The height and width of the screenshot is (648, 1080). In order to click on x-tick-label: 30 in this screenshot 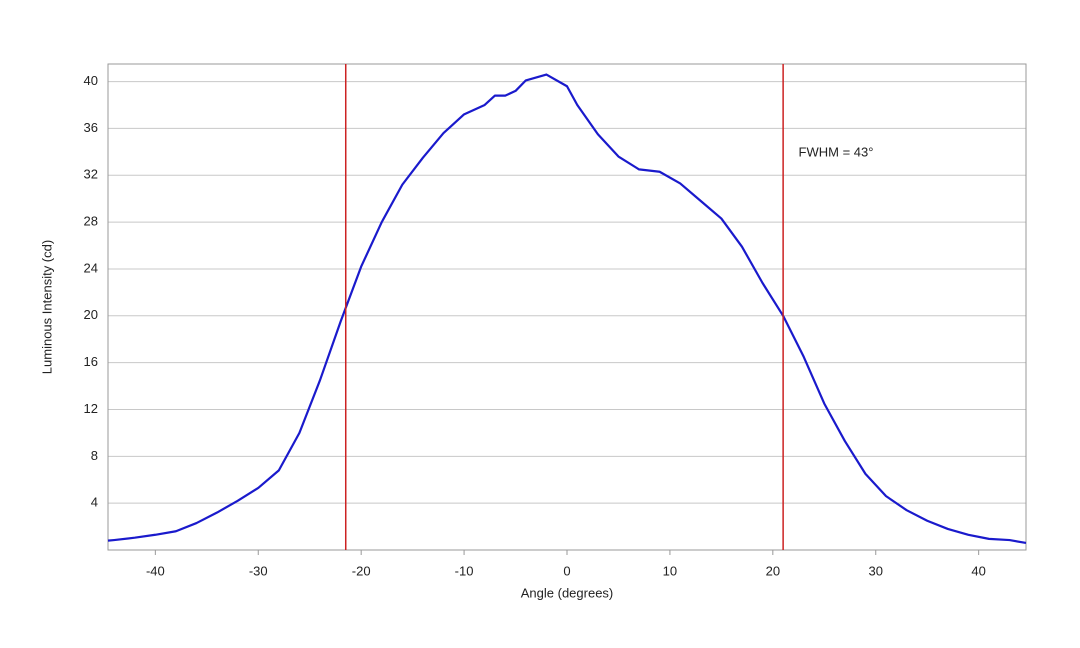, I will do `click(876, 570)`.